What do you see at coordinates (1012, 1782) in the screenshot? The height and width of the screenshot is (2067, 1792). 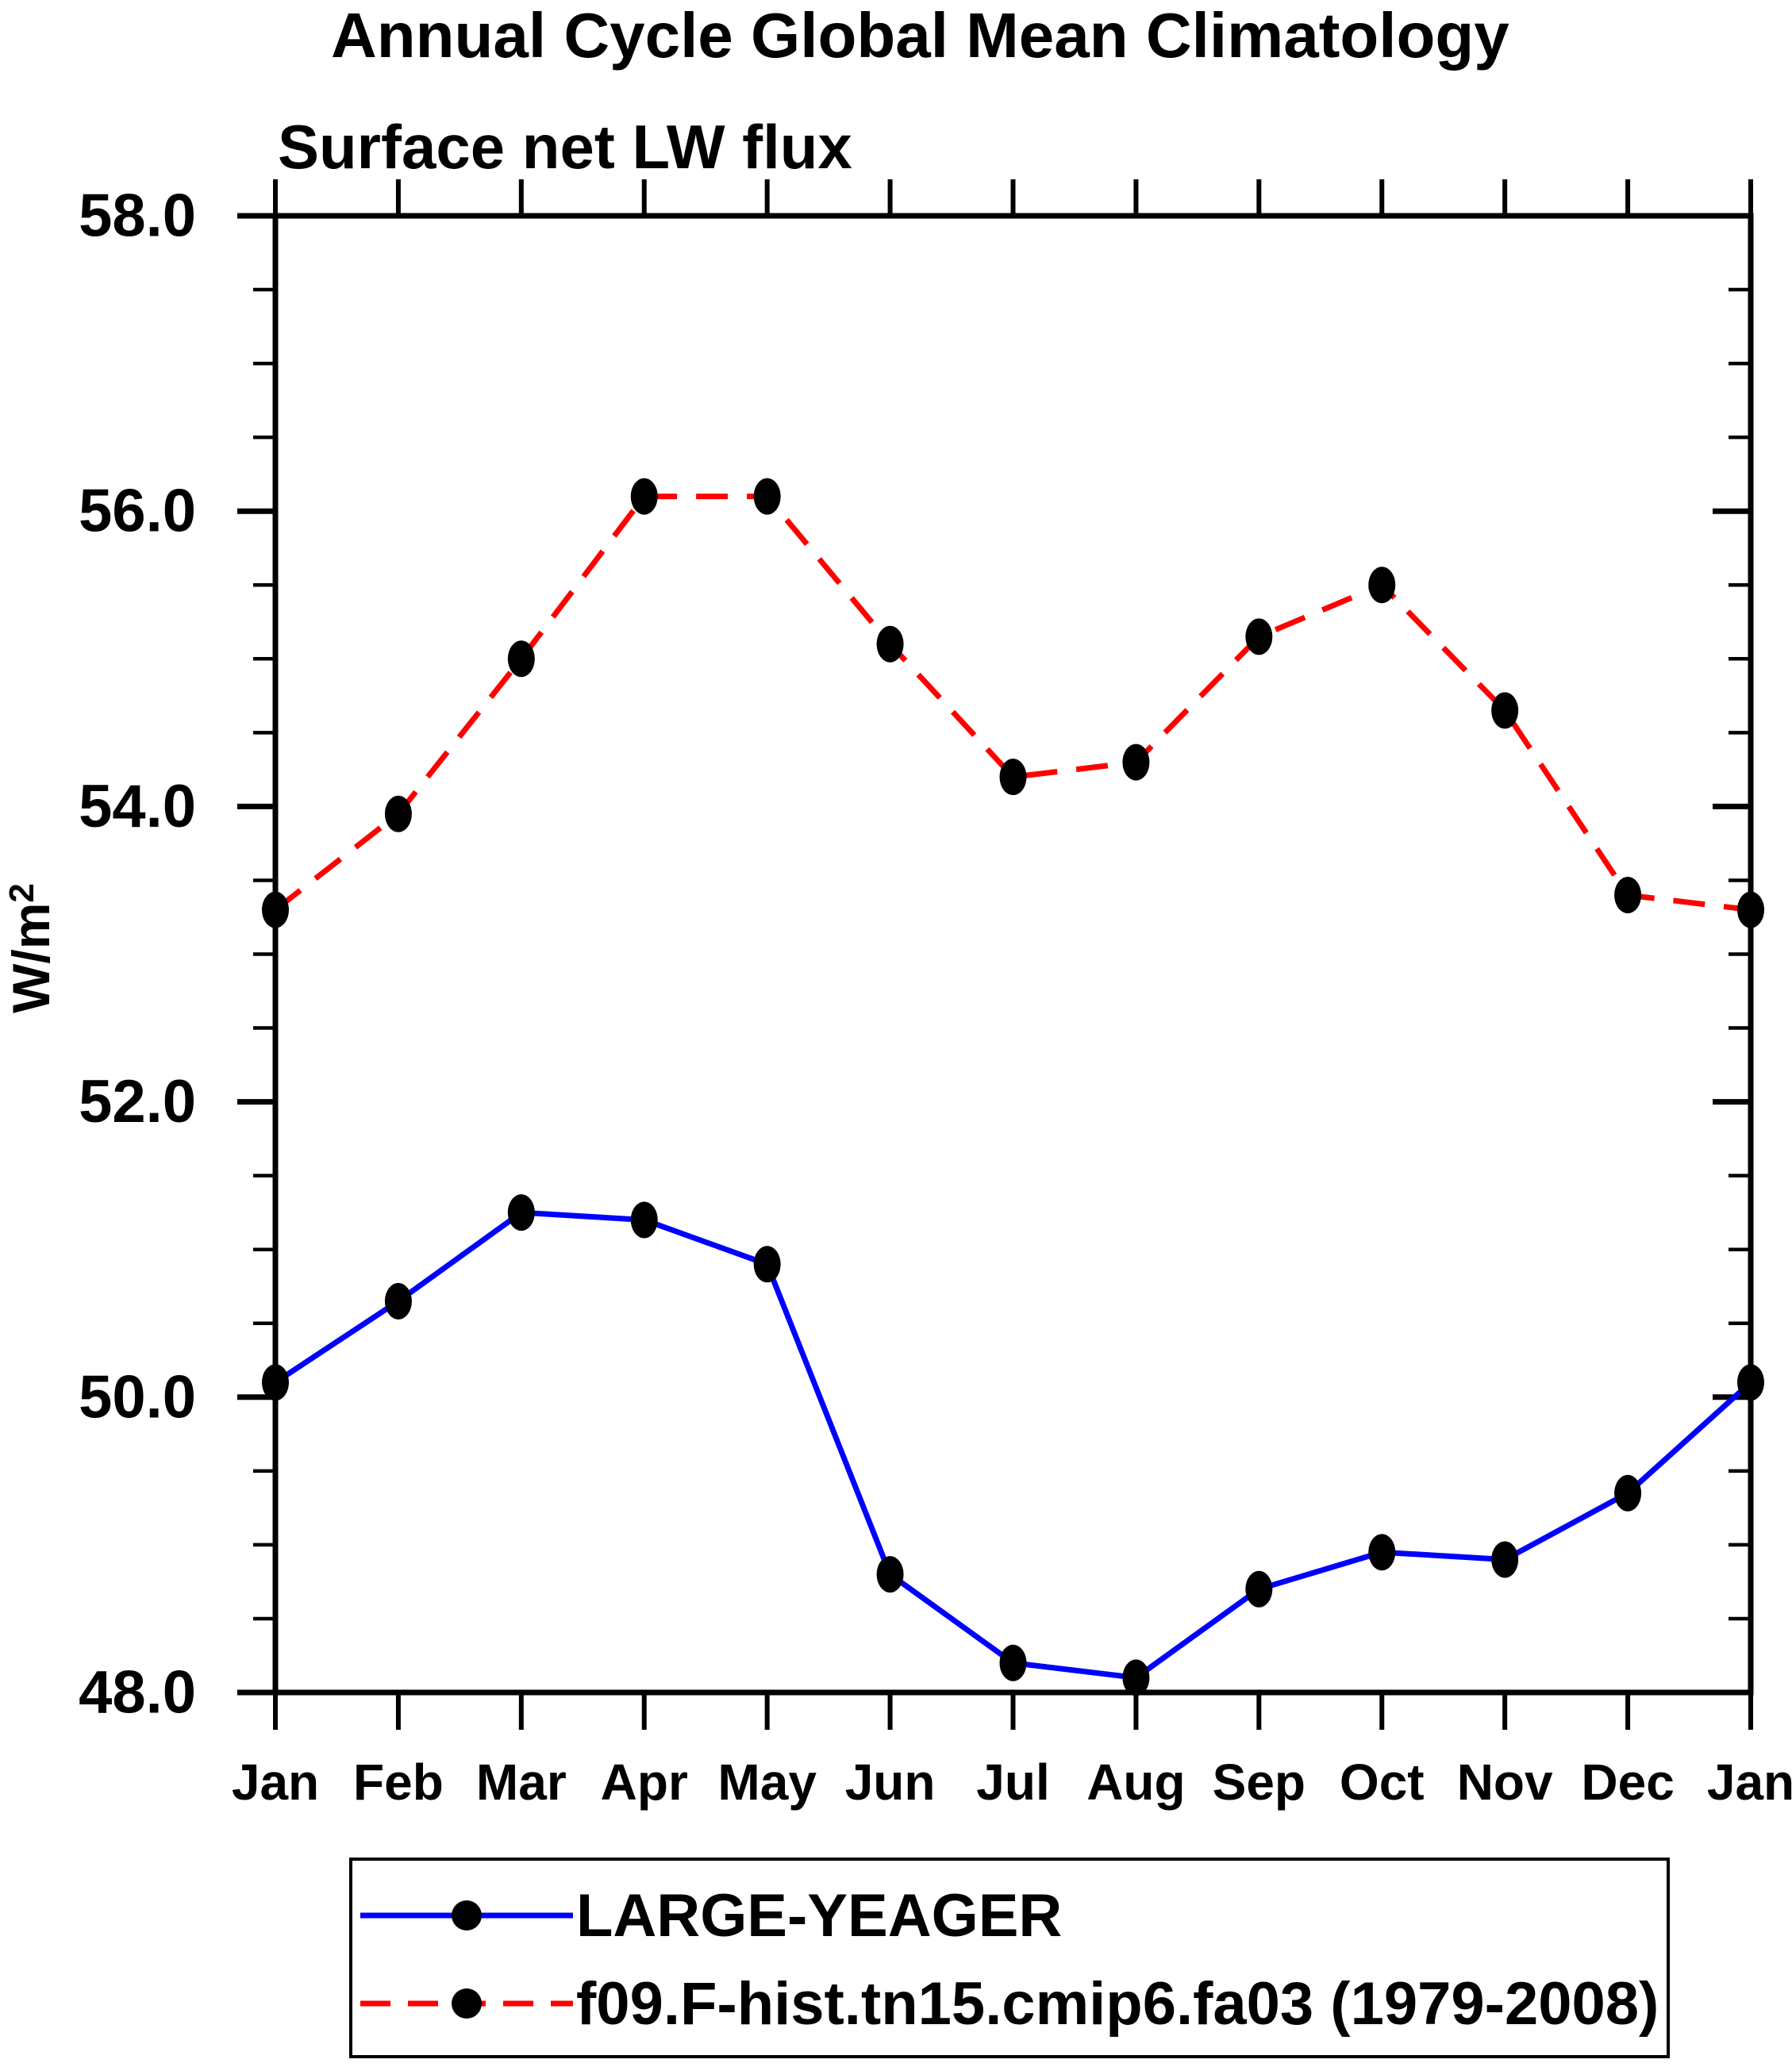 I see `month-label: Jul` at bounding box center [1012, 1782].